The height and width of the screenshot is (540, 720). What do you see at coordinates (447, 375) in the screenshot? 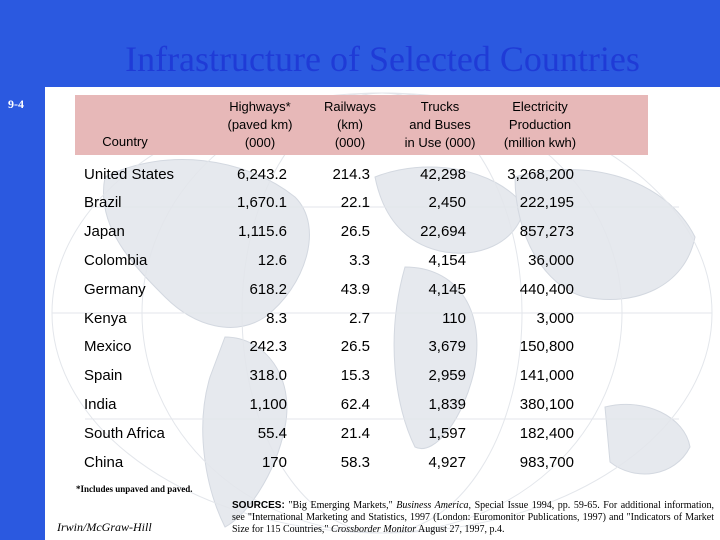
I see `cell-trucks: 2,959` at bounding box center [447, 375].